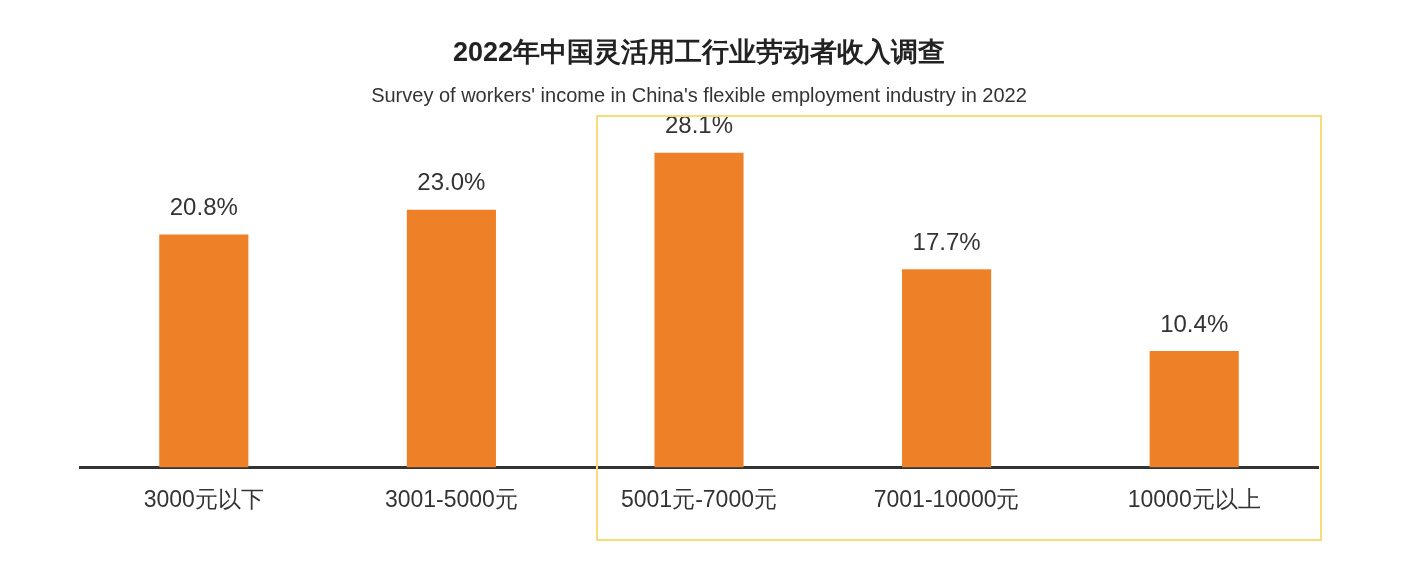 This screenshot has width=1402, height=571. I want to click on x-tick-label: 7001-10000元, so click(946, 498).